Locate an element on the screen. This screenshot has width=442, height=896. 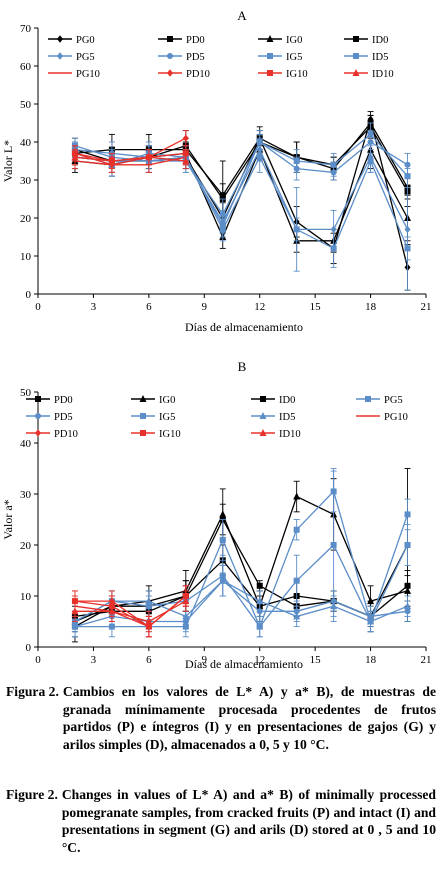
y-tick-label: 50 is located at coordinates (26, 105).